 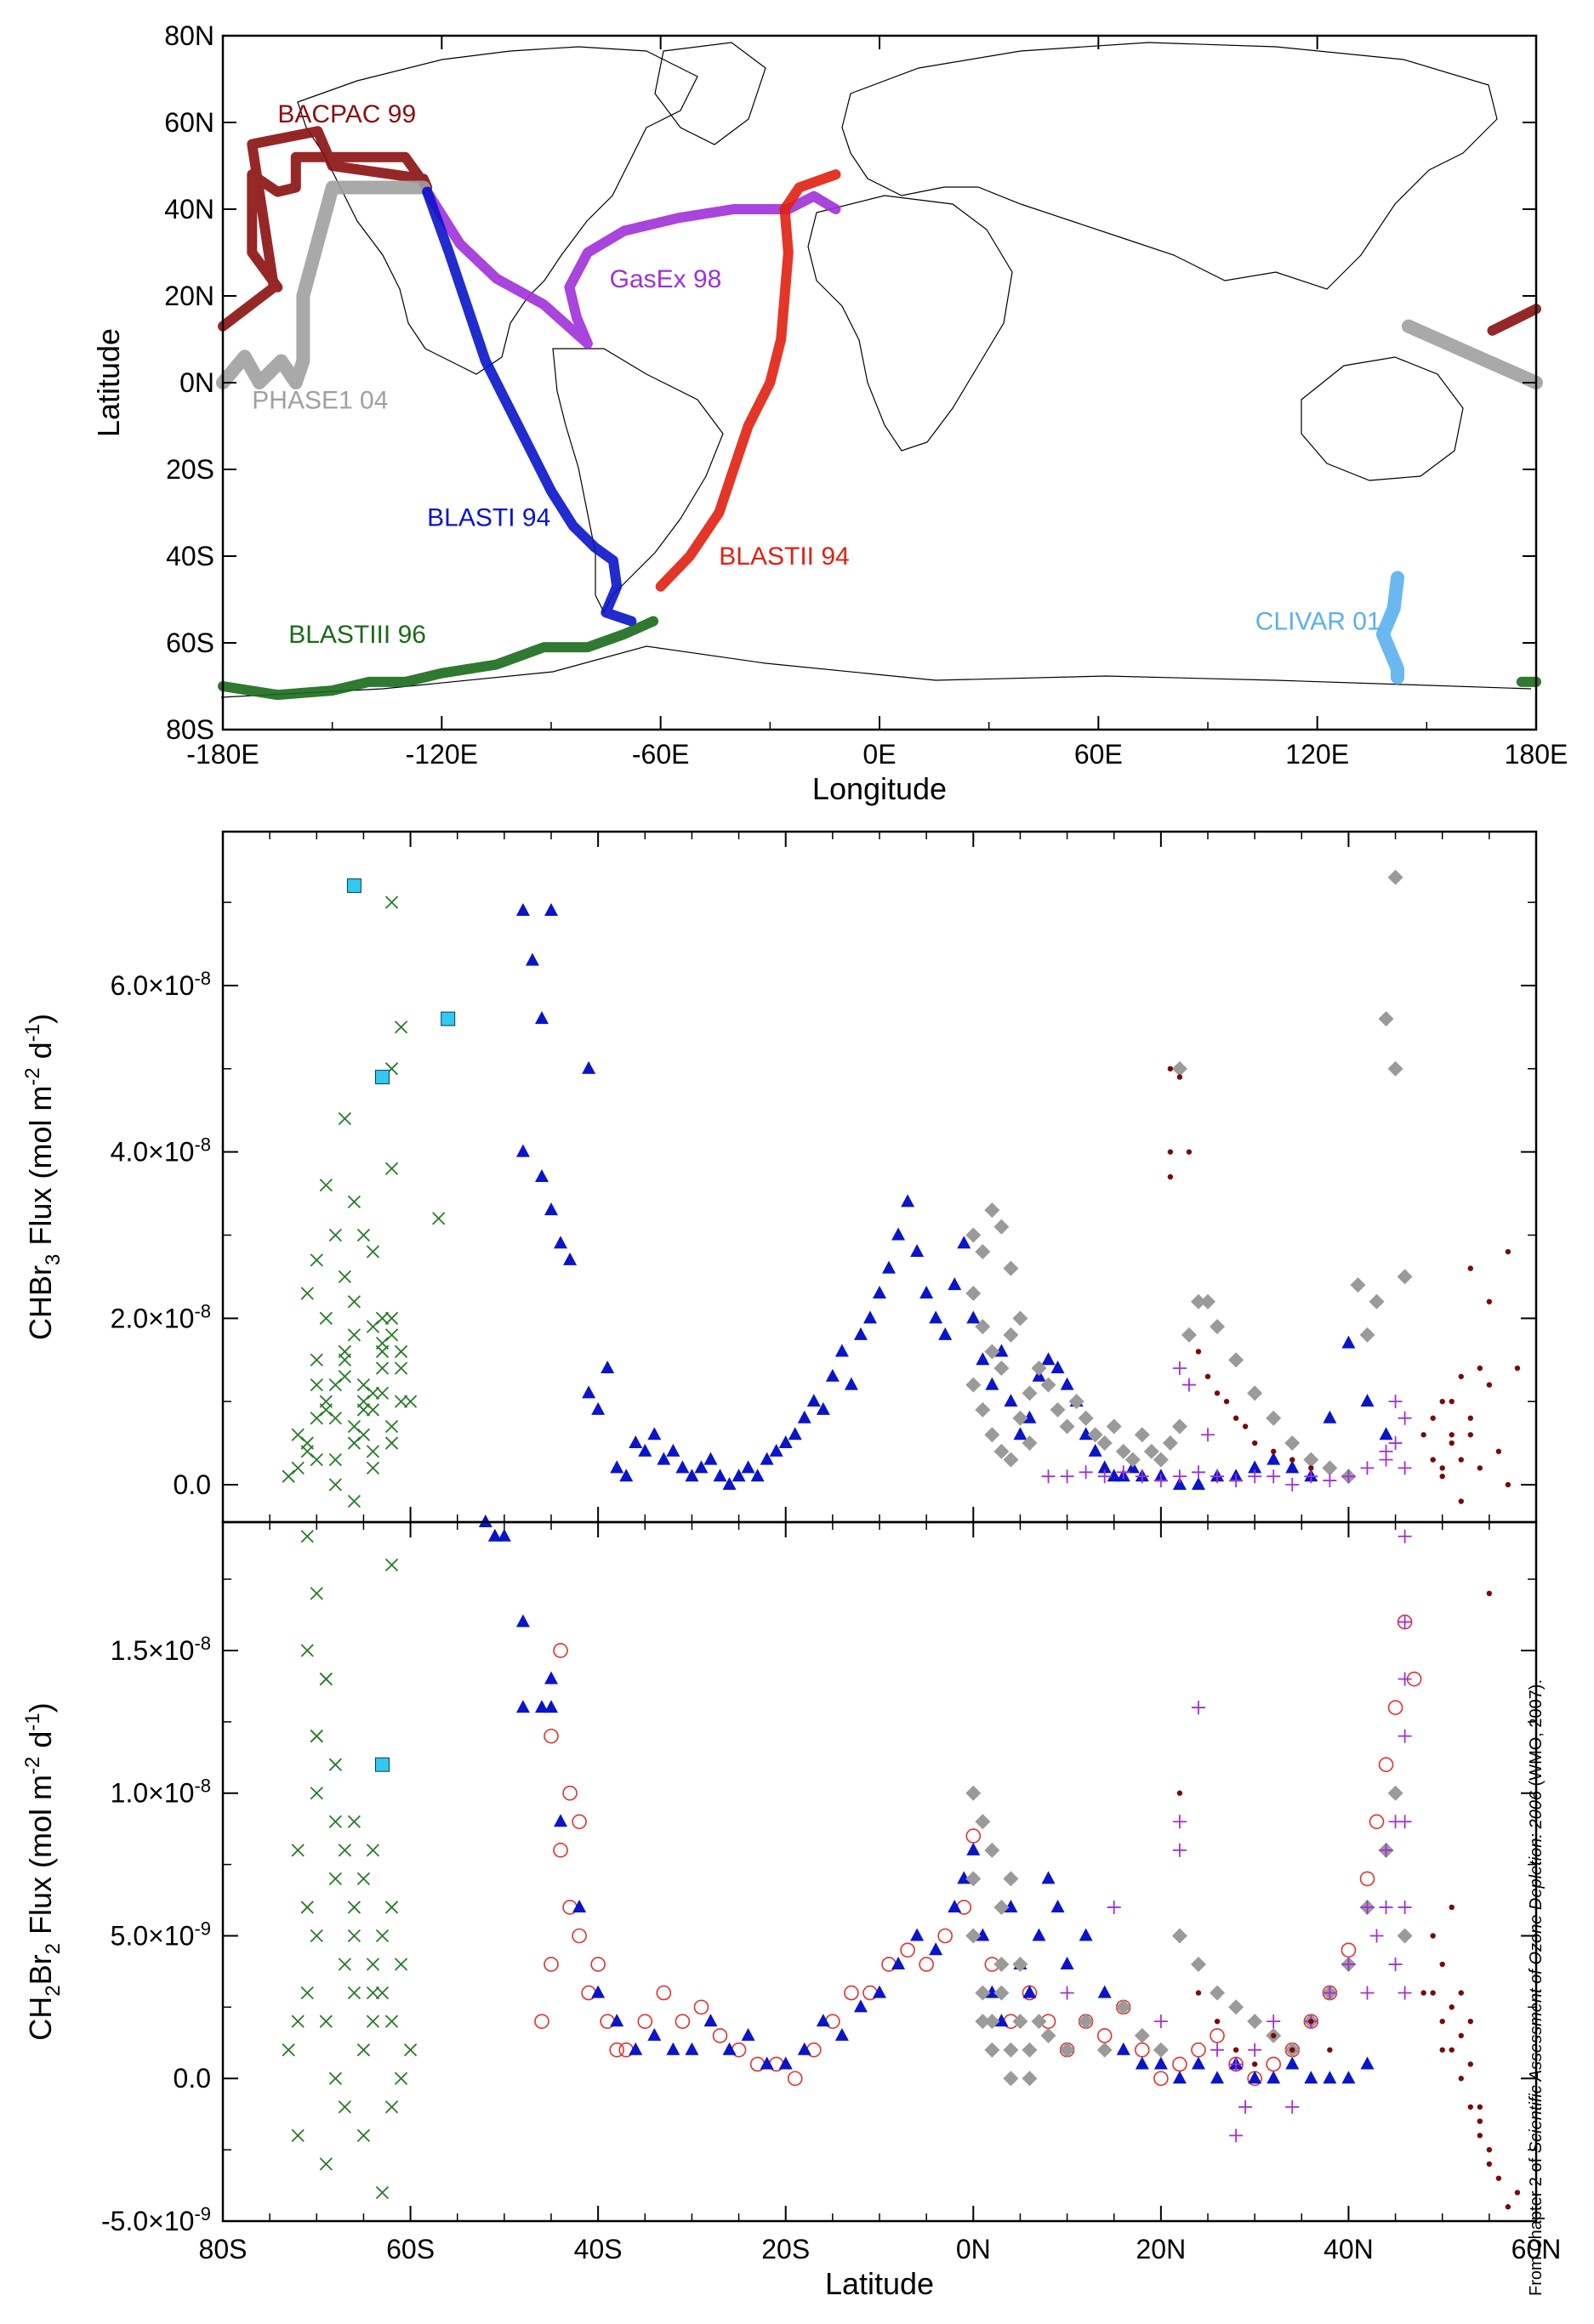 What do you see at coordinates (320, 401) in the screenshot?
I see `cruise-label-1: PHASE1 04` at bounding box center [320, 401].